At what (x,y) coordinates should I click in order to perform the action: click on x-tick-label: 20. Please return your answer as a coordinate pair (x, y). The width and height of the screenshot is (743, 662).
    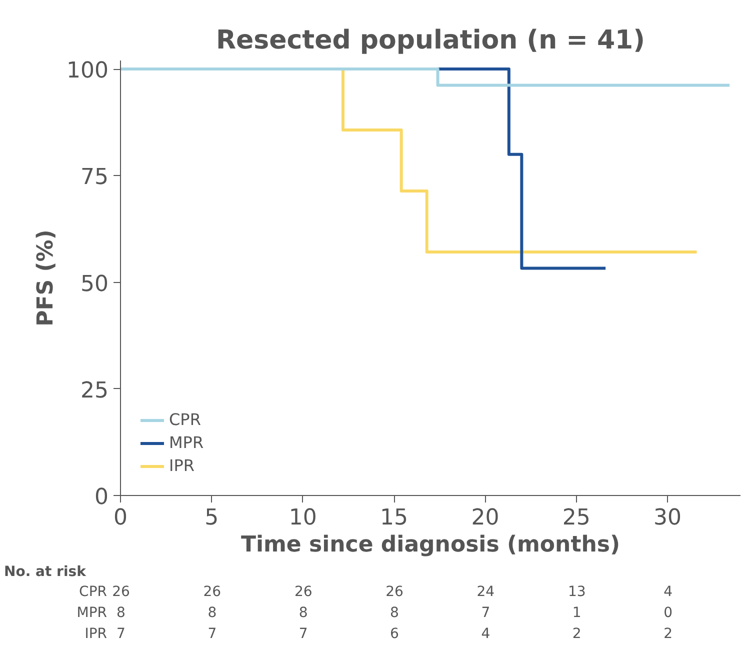
    Looking at the image, I should click on (485, 518).